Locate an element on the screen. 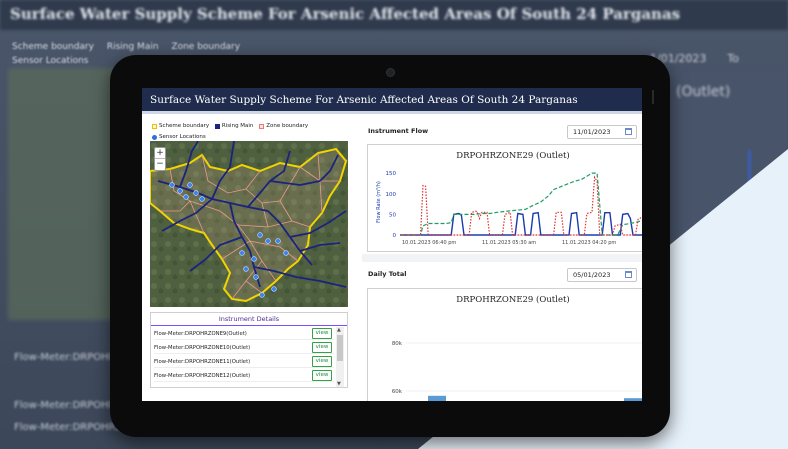 This screenshot has height=449, width=788. date-value: 05/01/2023 is located at coordinates (592, 275).